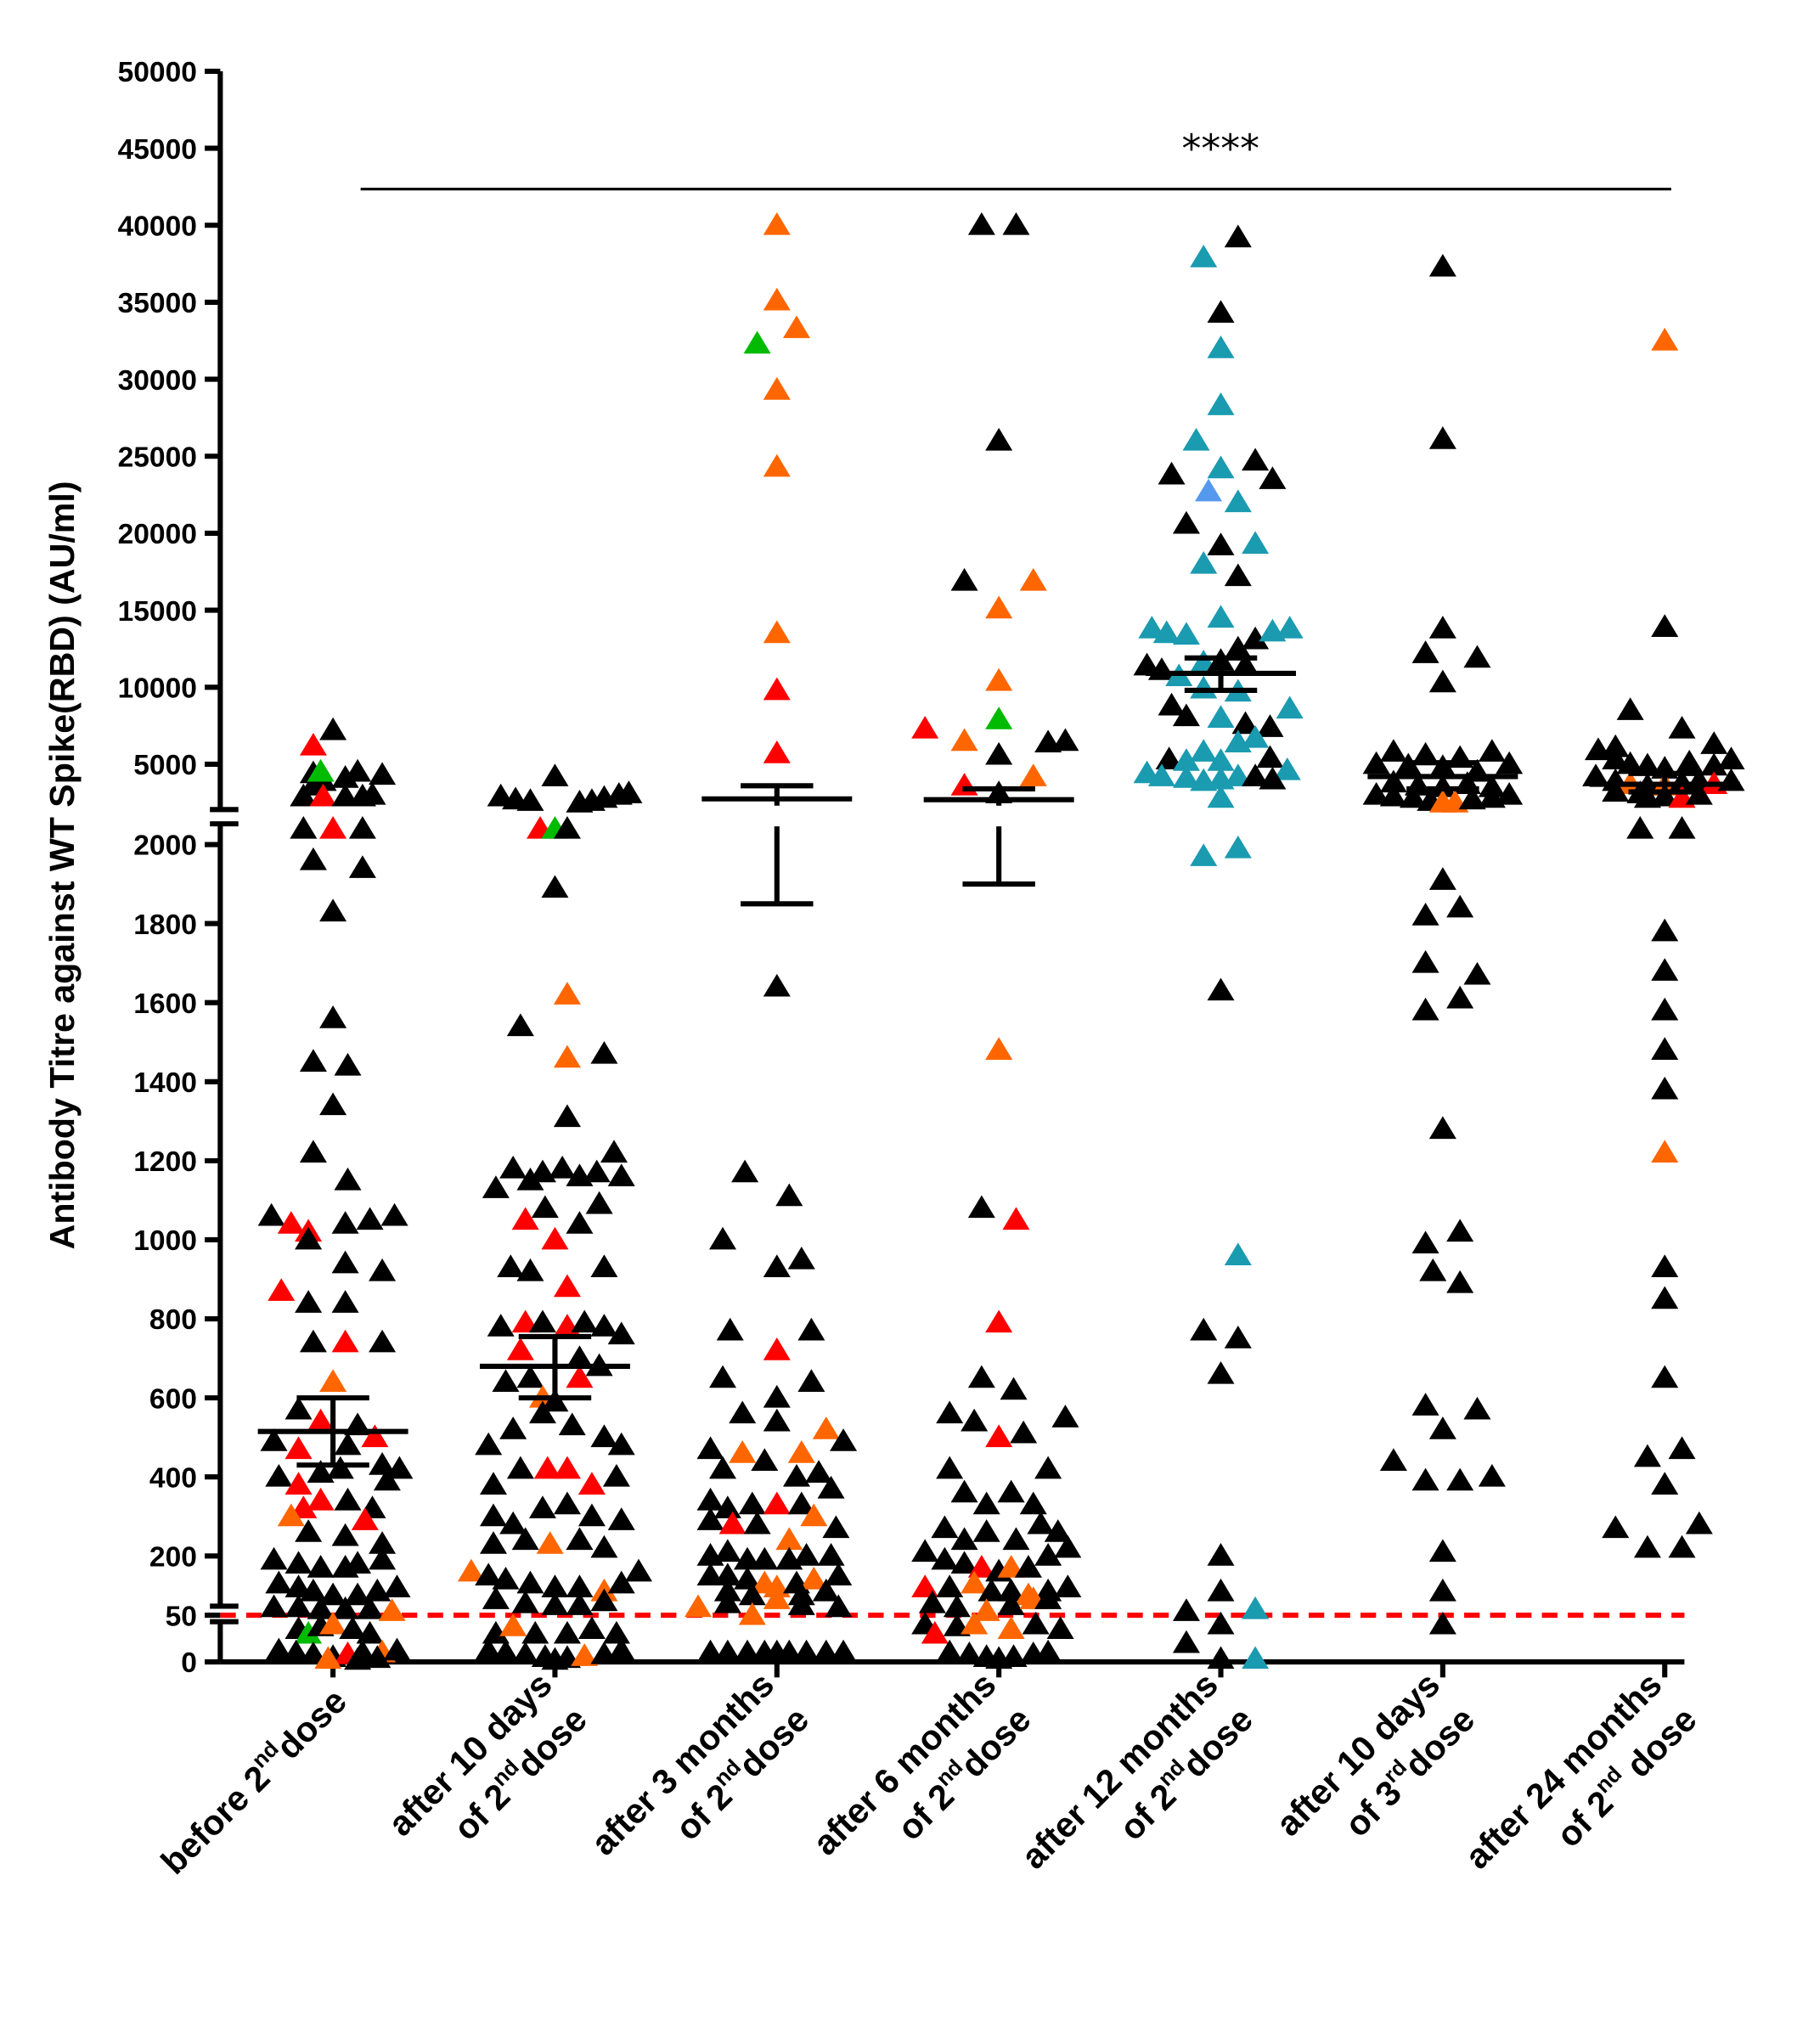 The image size is (1814, 2044). I want to click on y-tick-label: 35000, so click(157, 304).